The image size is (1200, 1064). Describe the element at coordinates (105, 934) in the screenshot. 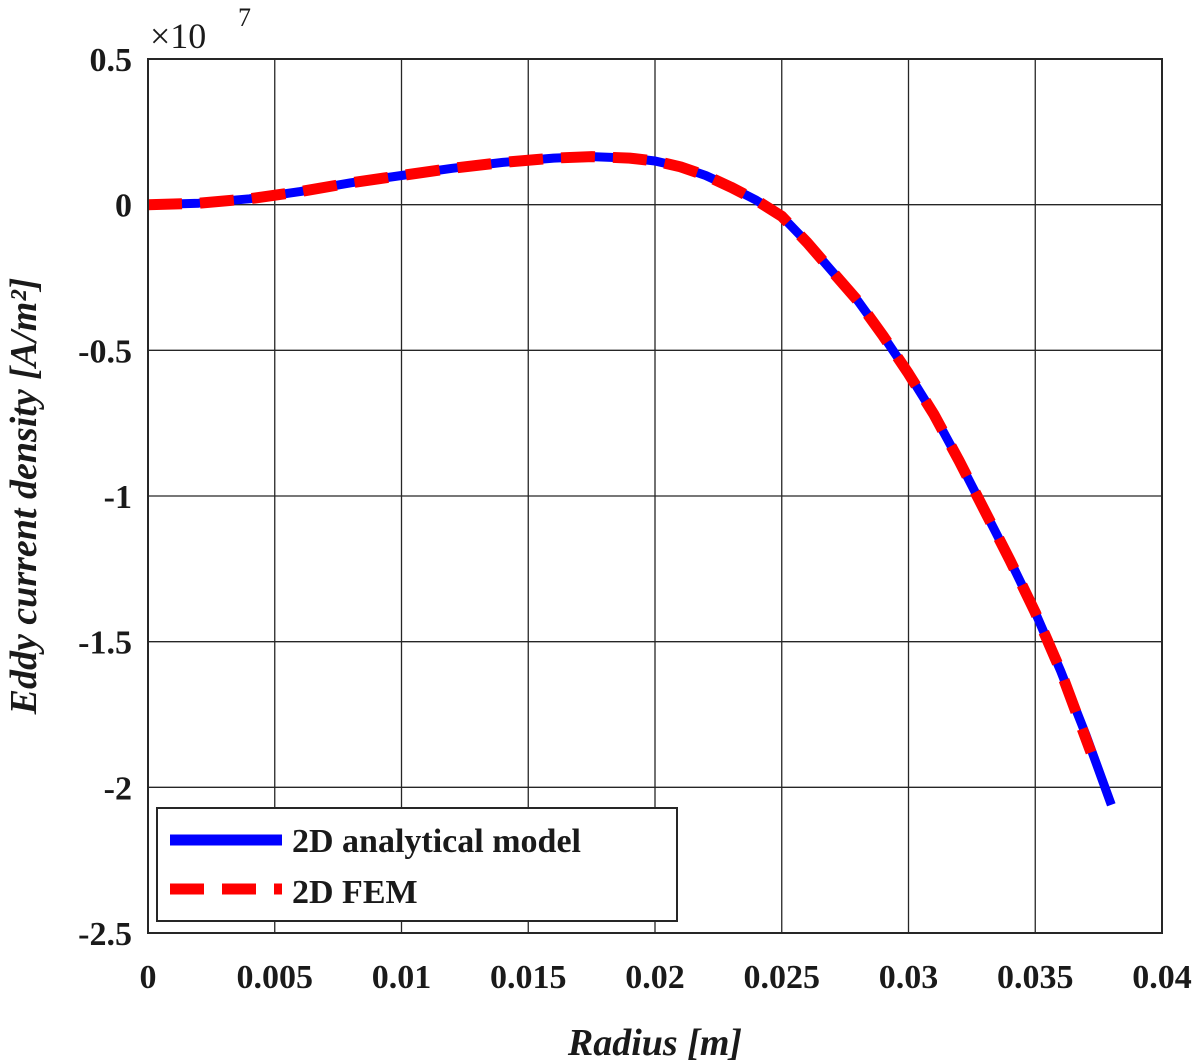

I see `y-tick-label: -2.5` at that location.